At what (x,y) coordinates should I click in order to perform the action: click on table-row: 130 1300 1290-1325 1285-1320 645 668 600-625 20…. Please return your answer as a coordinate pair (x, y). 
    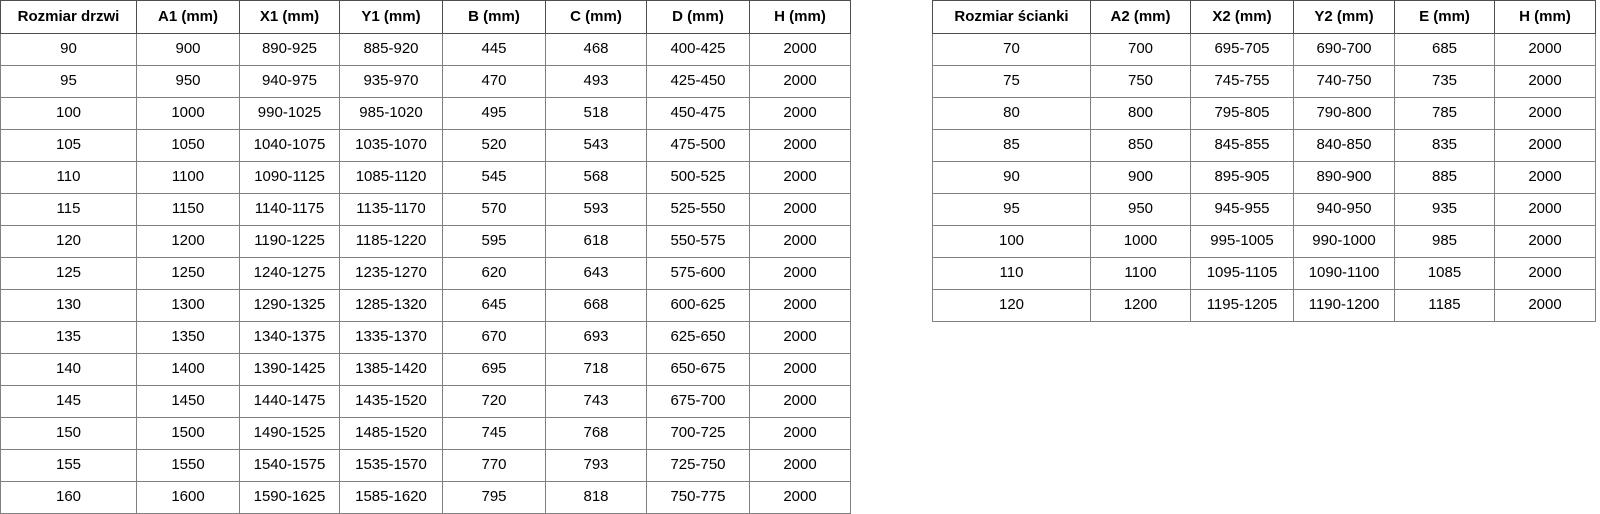
    Looking at the image, I should click on (425, 305).